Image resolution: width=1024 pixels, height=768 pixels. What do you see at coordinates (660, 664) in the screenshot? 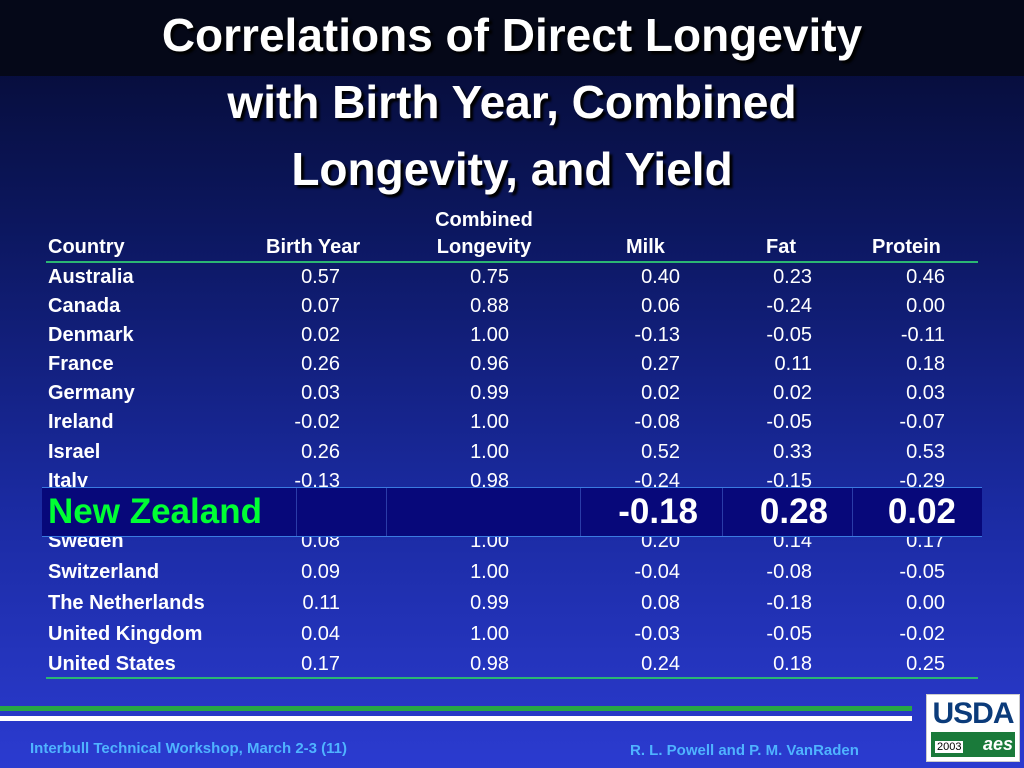
I see `cell-milk: 0.24` at bounding box center [660, 664].